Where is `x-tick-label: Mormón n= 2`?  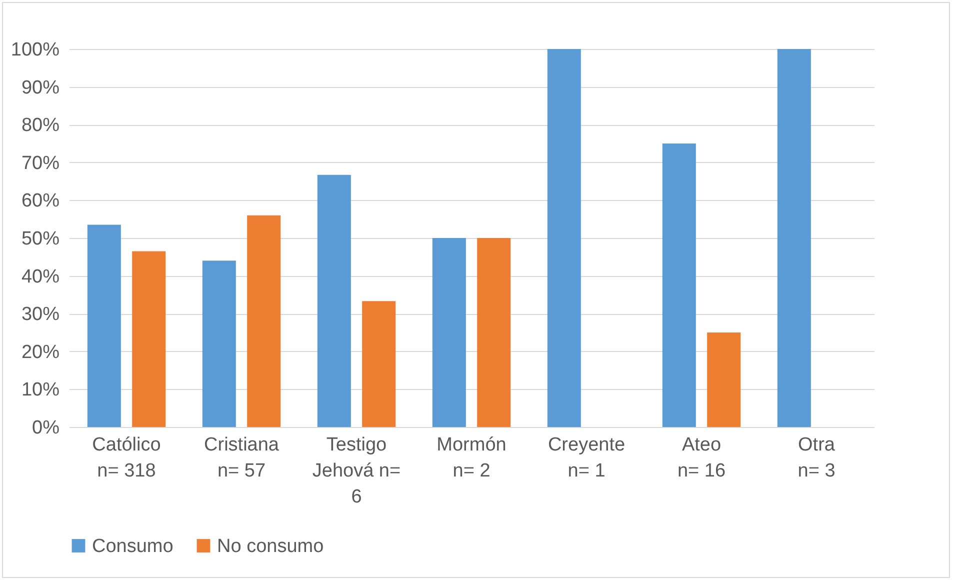 x-tick-label: Mormón n= 2 is located at coordinates (471, 458).